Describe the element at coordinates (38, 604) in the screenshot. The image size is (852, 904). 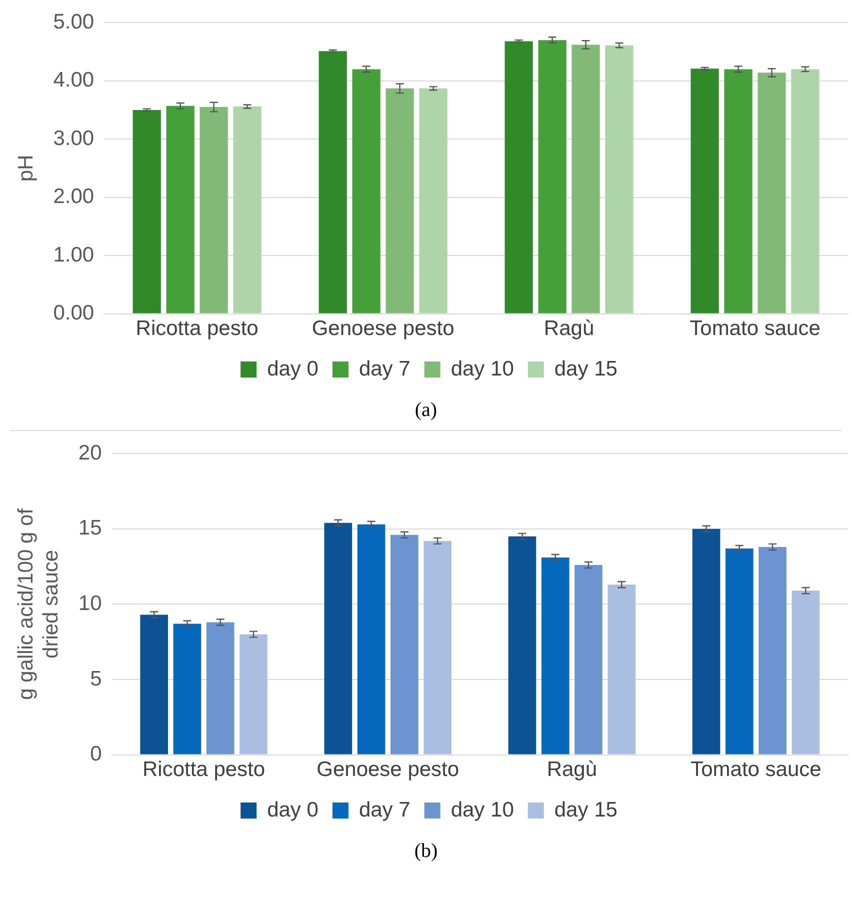
I see `y-axis-title: g gallic acid/100 g of dried sauce` at that location.